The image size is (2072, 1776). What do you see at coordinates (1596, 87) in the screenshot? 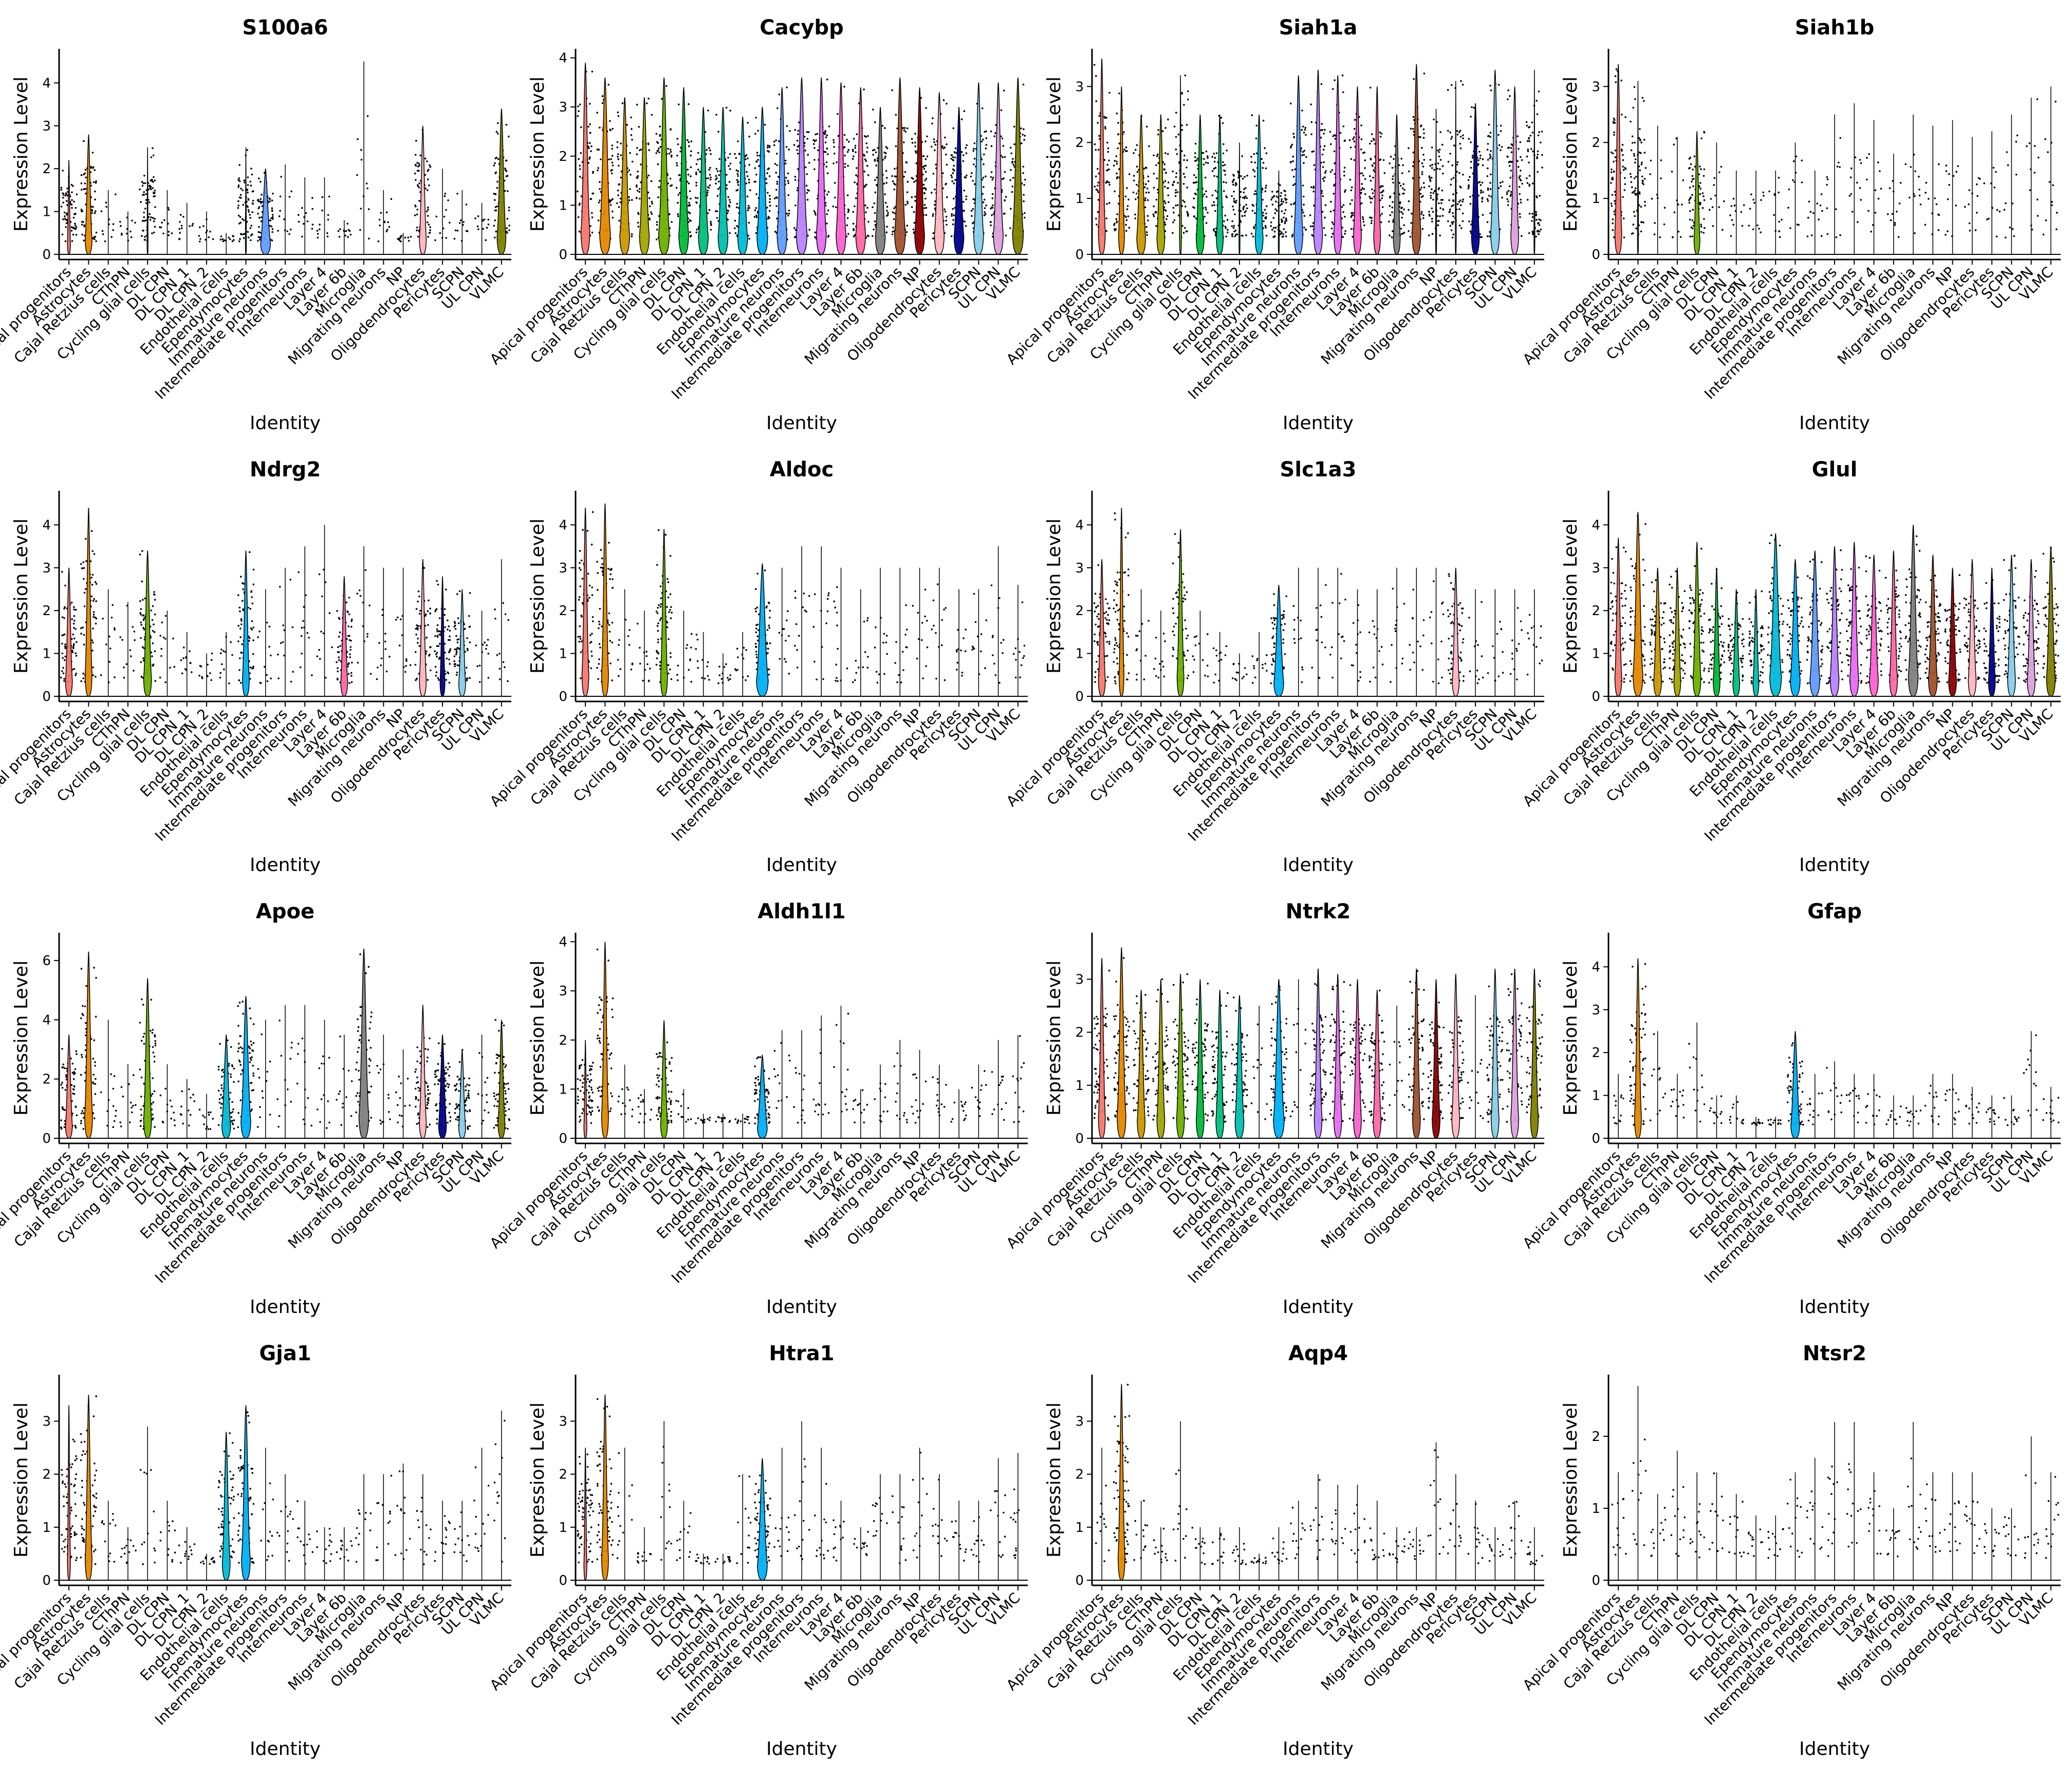
I see `y-tick-label: 3` at bounding box center [1596, 87].